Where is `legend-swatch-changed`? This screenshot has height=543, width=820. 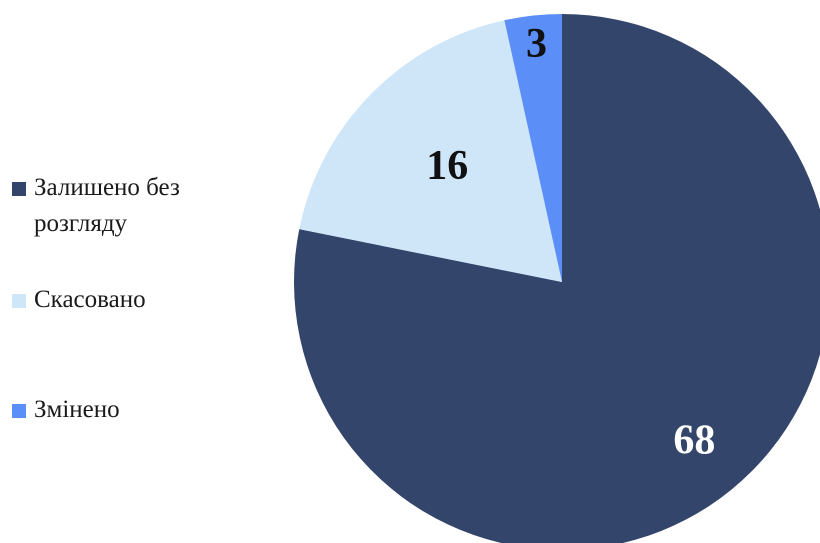
legend-swatch-changed is located at coordinates (19, 411).